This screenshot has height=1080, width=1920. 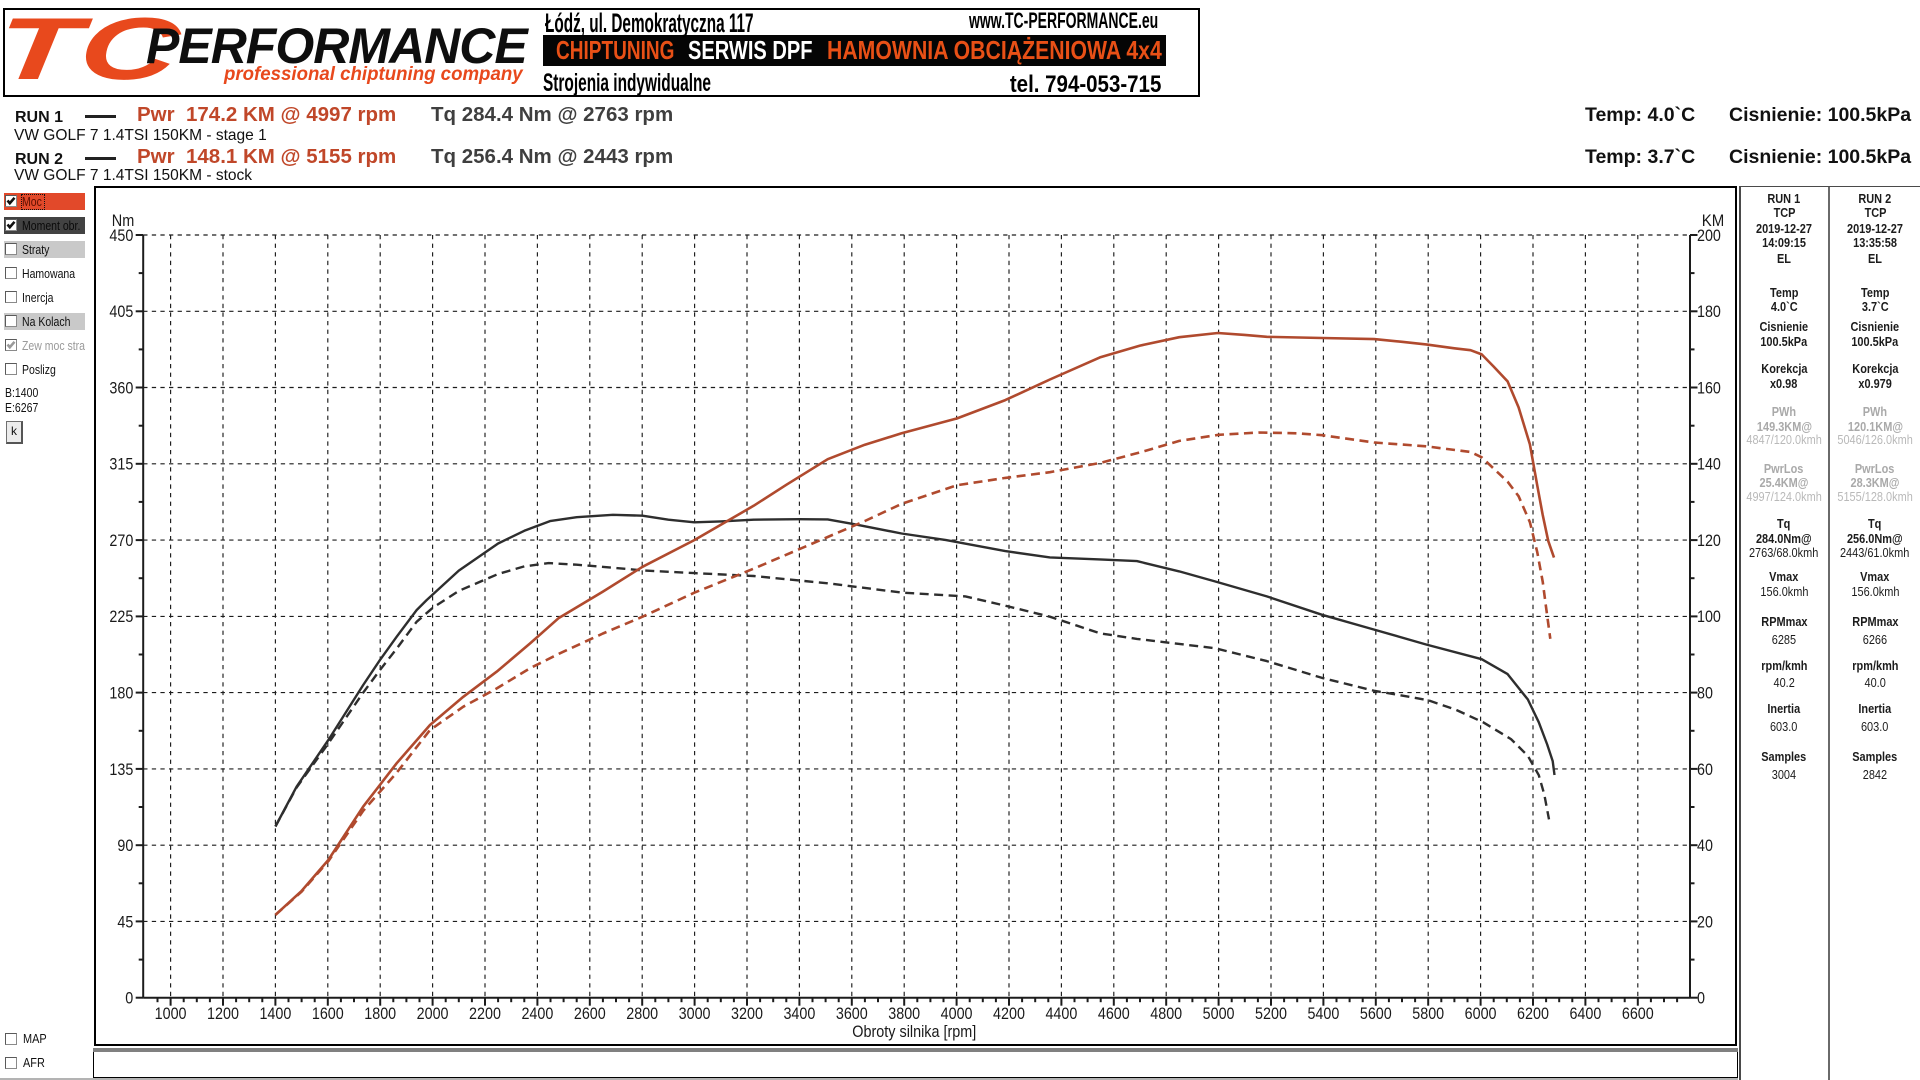 I want to click on svg-text: 6000, so click(x=1481, y=1013).